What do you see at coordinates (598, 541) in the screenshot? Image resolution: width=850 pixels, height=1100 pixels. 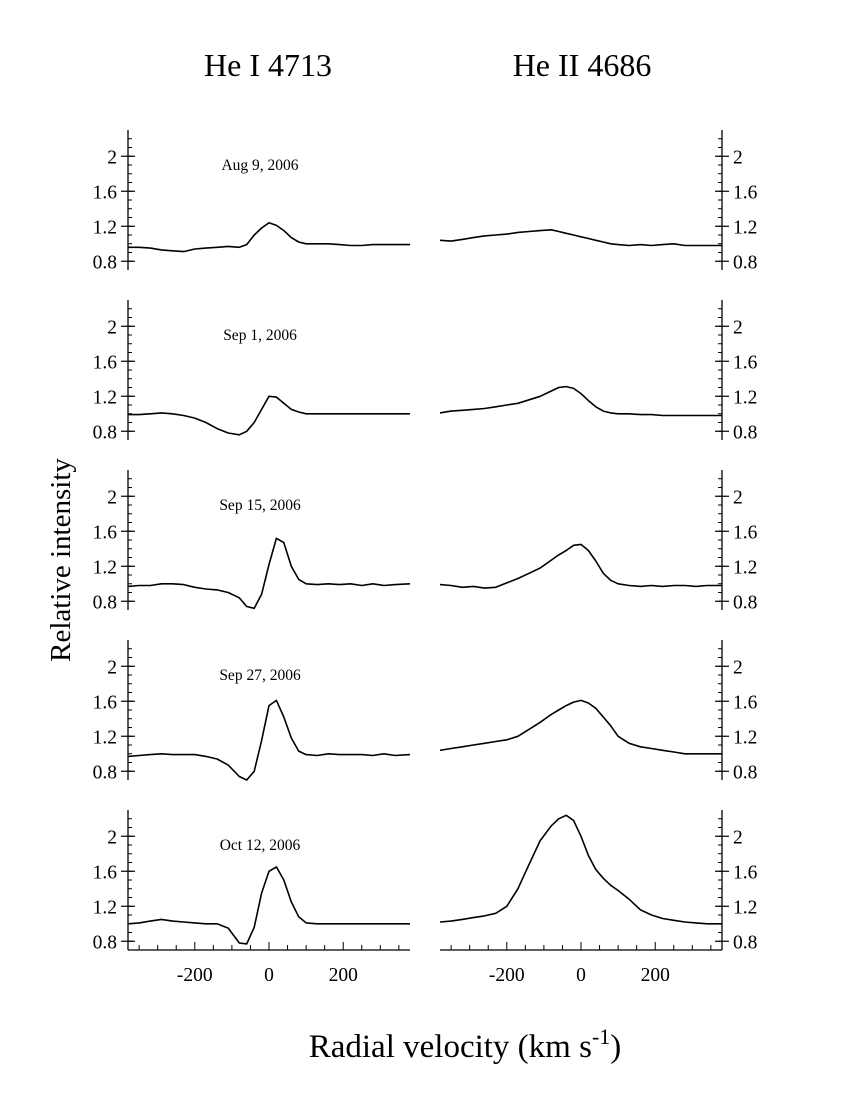 I see `panel-3-he-ii-4686-series: 0.8 1.2 1.6 2` at bounding box center [598, 541].